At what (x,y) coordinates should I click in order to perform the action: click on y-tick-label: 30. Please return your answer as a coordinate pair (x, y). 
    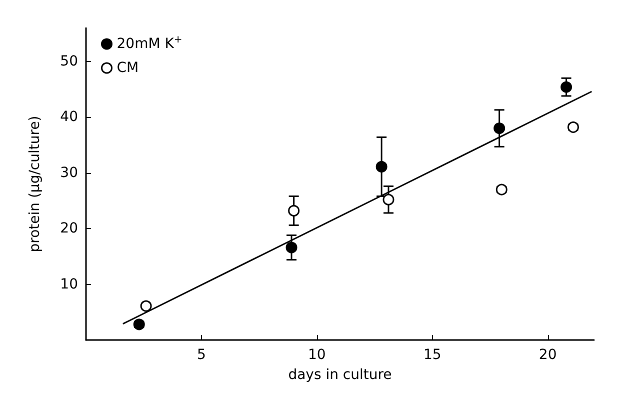
    Looking at the image, I should click on (69, 172).